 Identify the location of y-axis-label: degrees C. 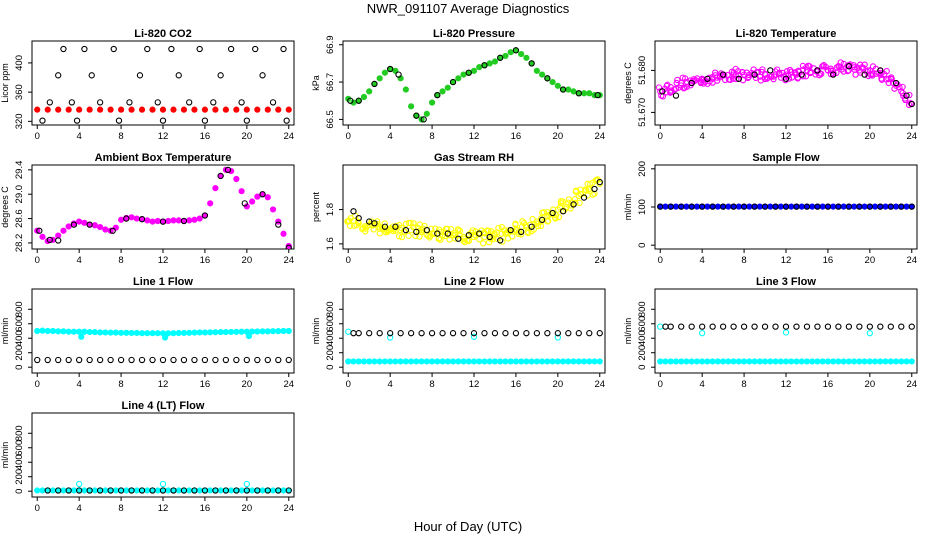
(5, 207).